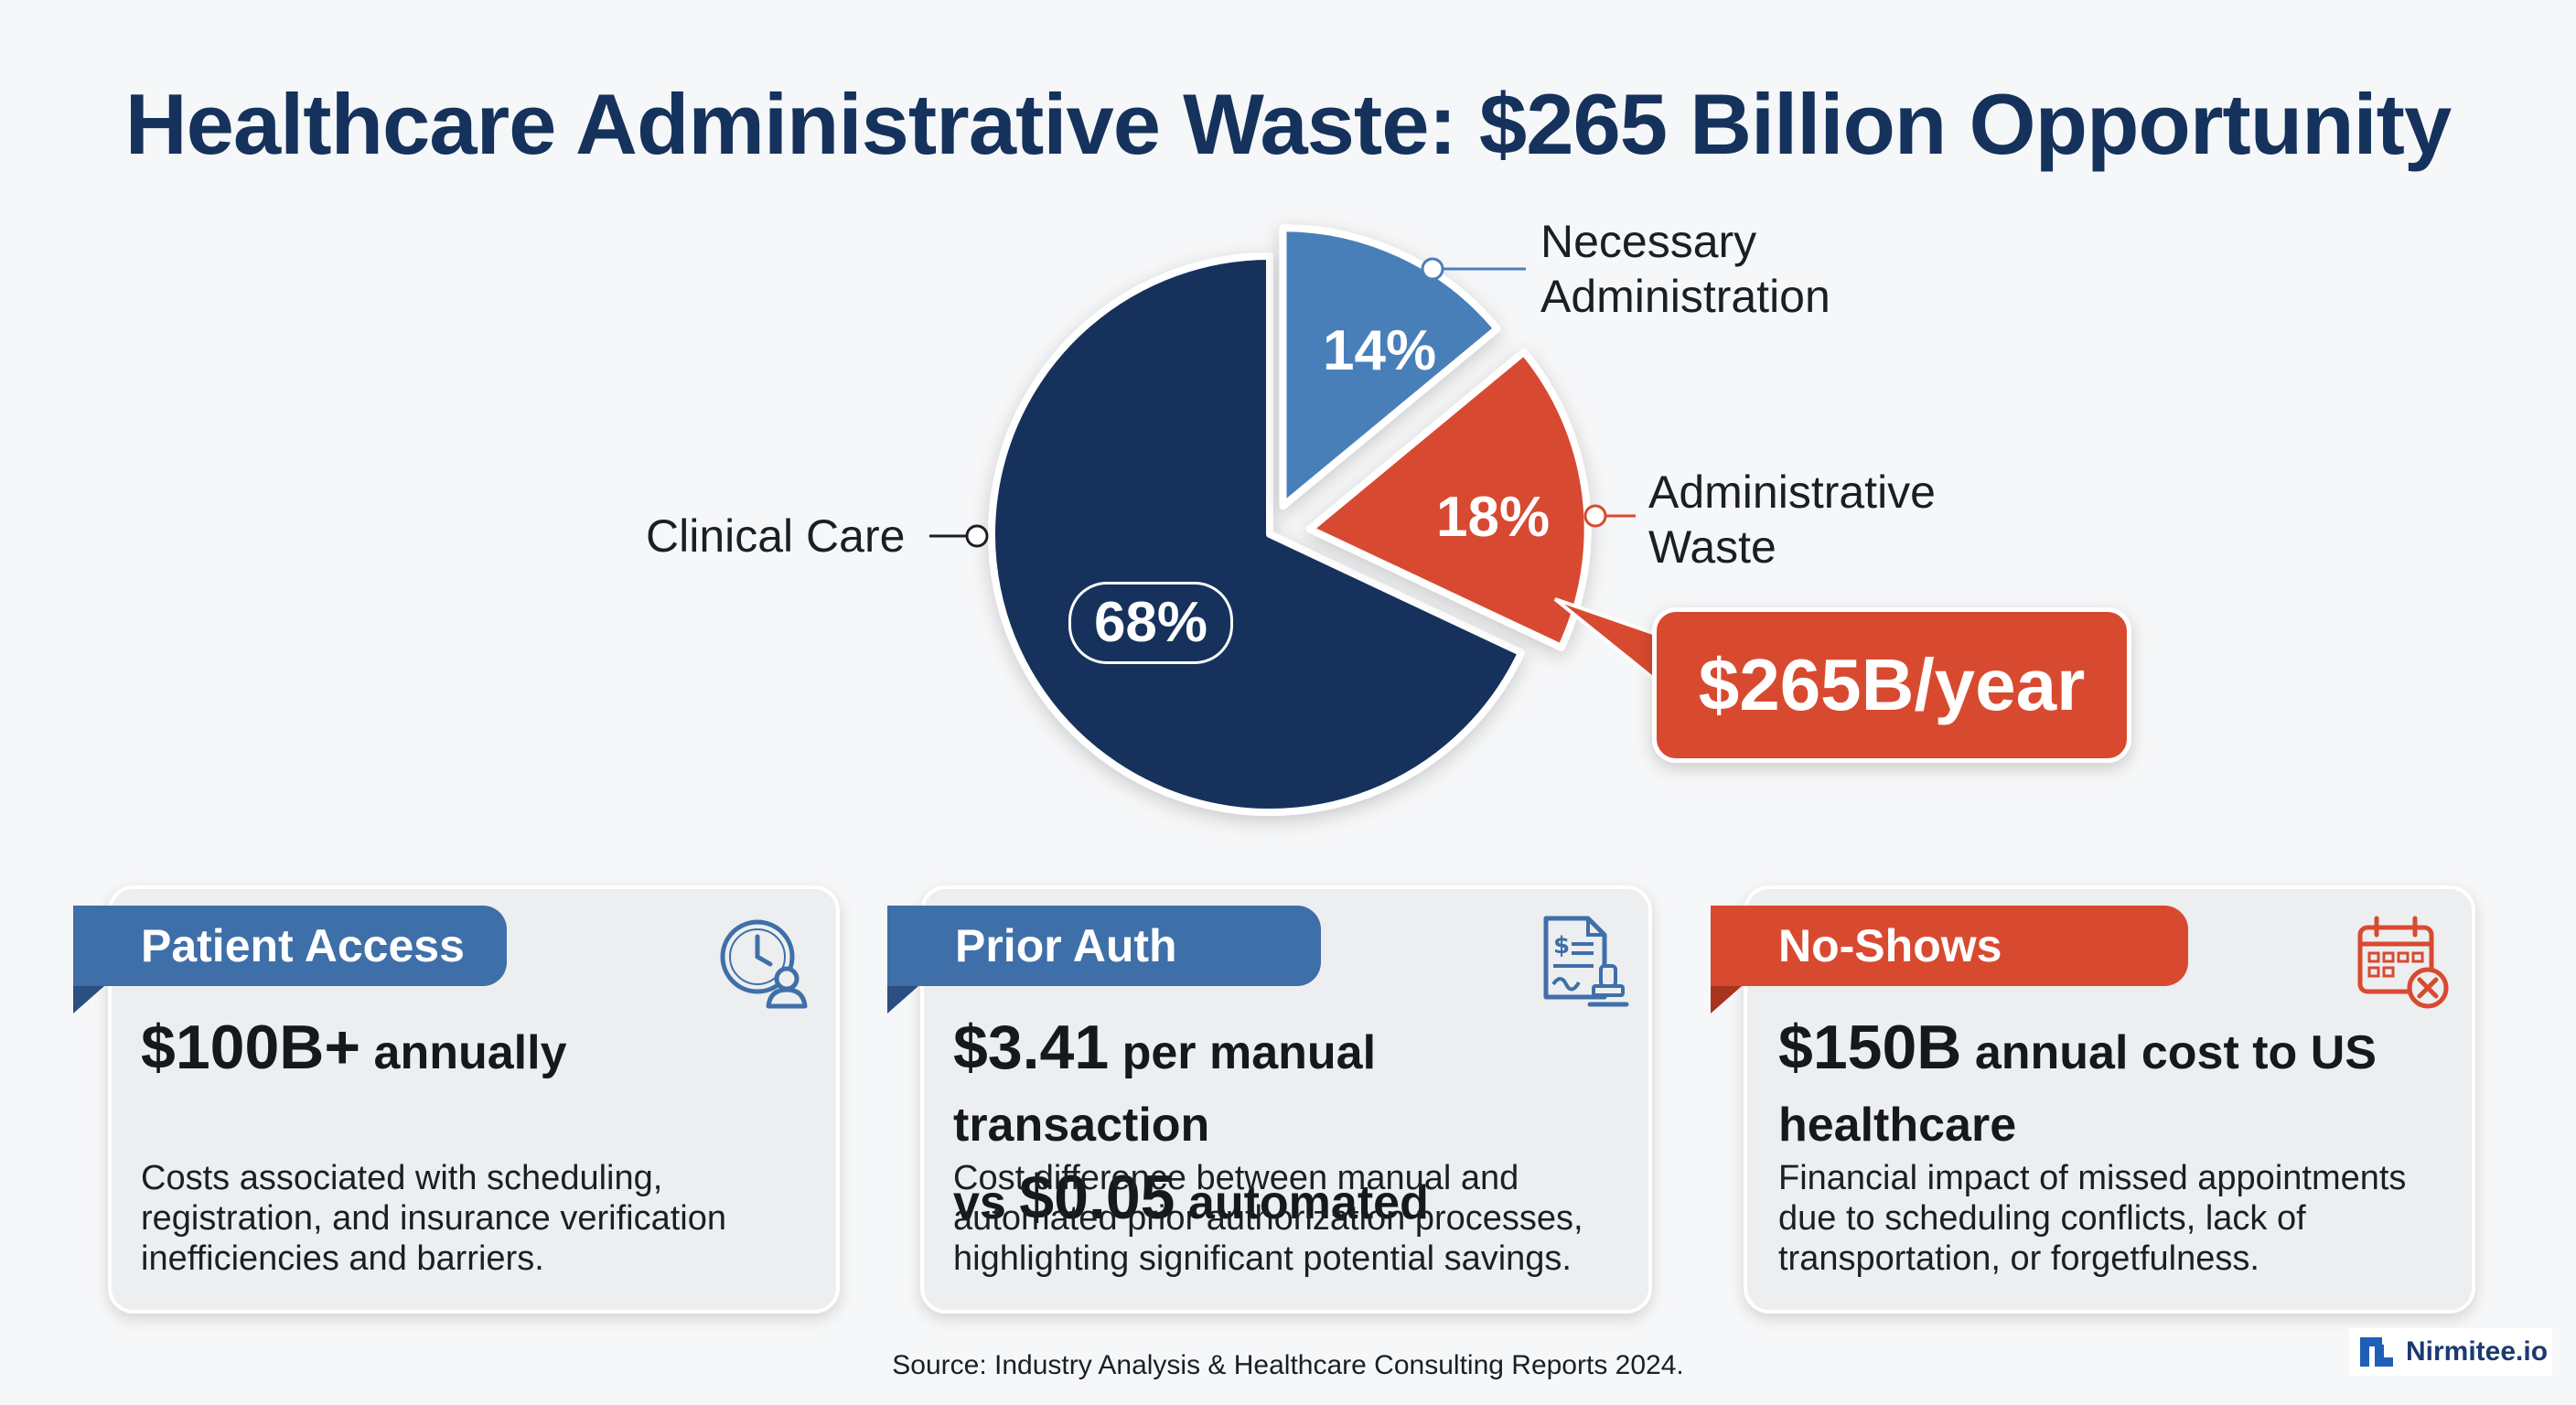 This screenshot has height=1405, width=2576. Describe the element at coordinates (88, 1000) in the screenshot. I see `patient-access-ribbon-fold` at that location.